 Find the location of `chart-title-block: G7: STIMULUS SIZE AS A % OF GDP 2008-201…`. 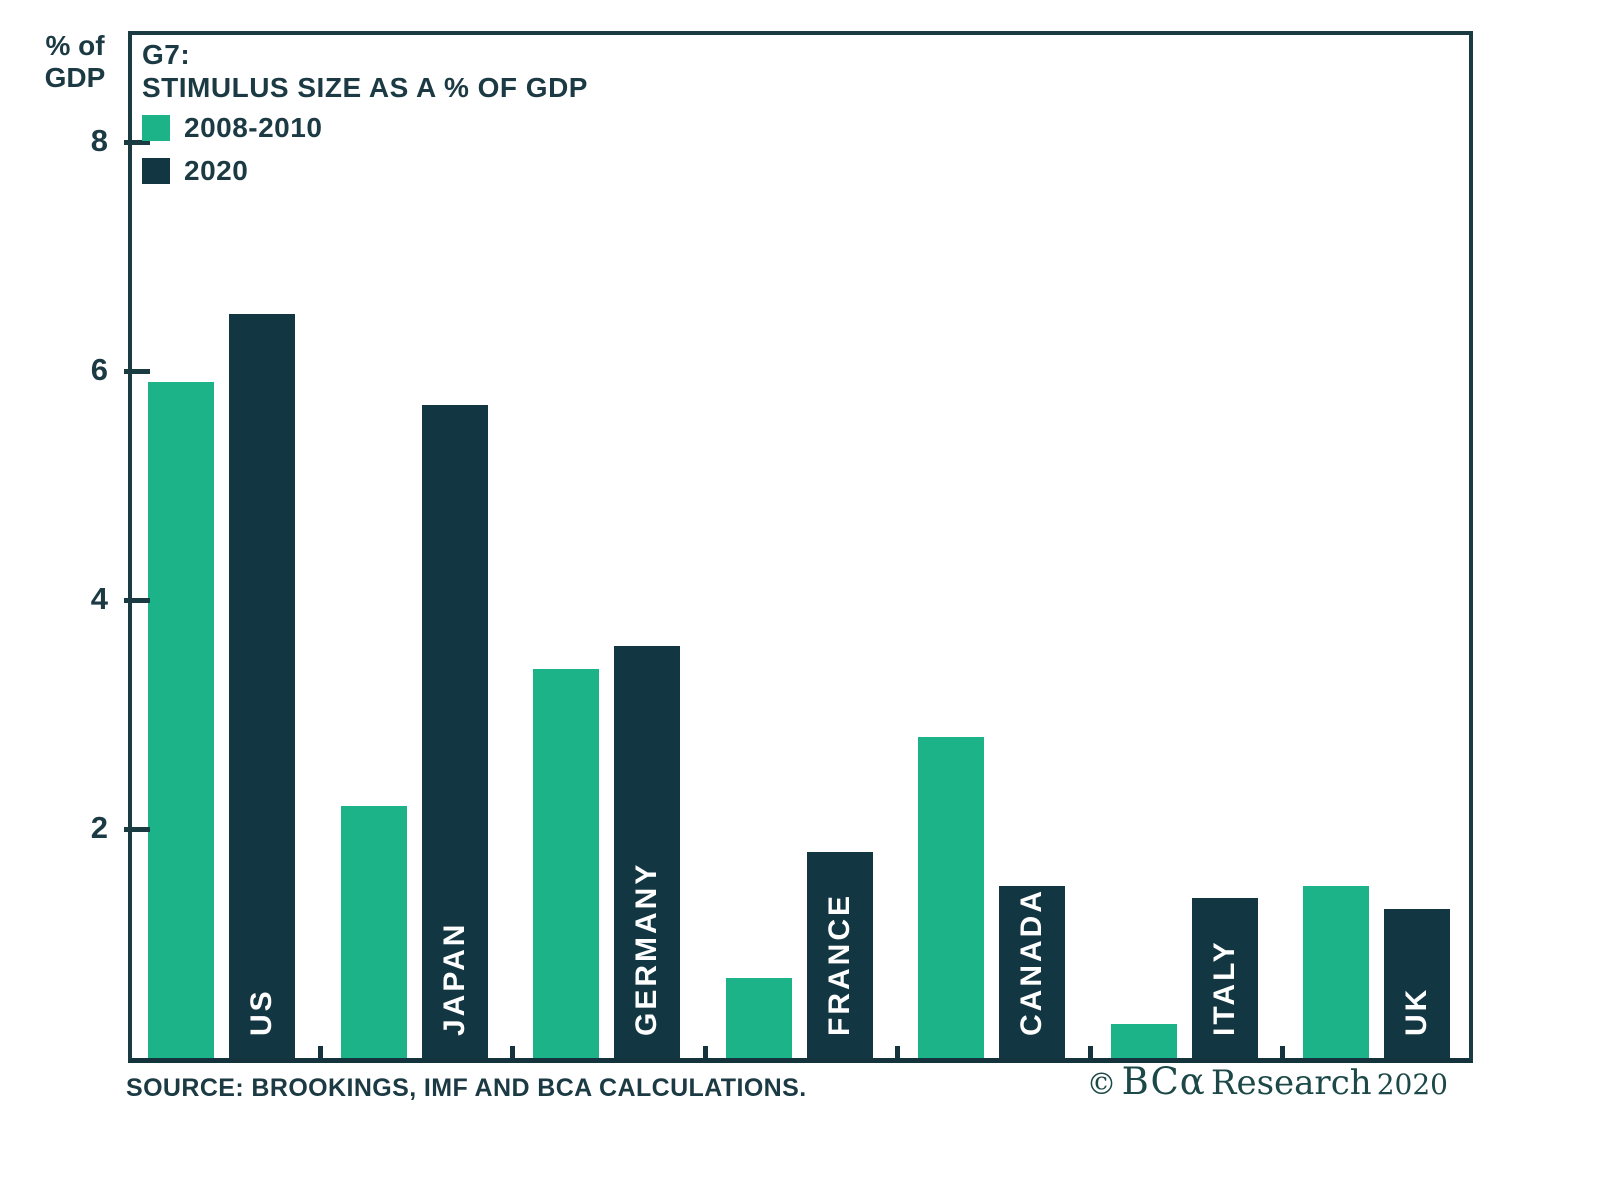

chart-title-block: G7: STIMULUS SIZE AS A % OF GDP 2008-201… is located at coordinates (365, 119).